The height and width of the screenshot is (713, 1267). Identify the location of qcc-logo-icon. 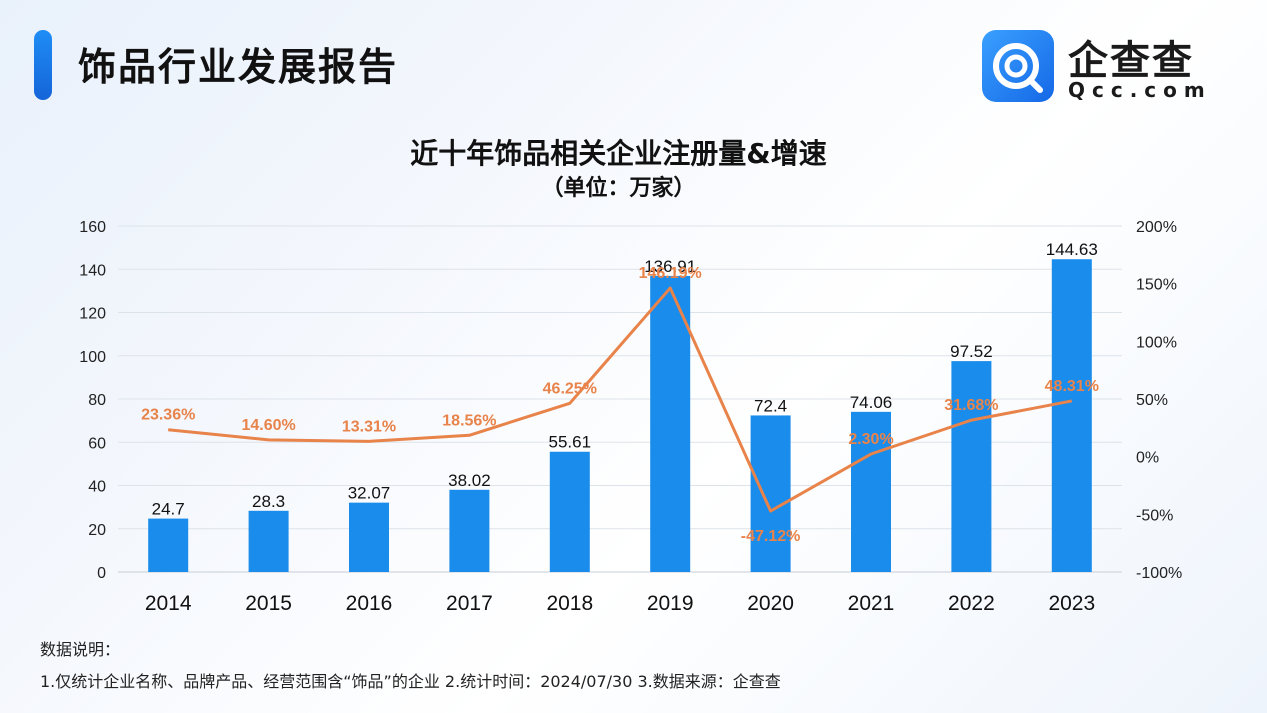
(1018, 66).